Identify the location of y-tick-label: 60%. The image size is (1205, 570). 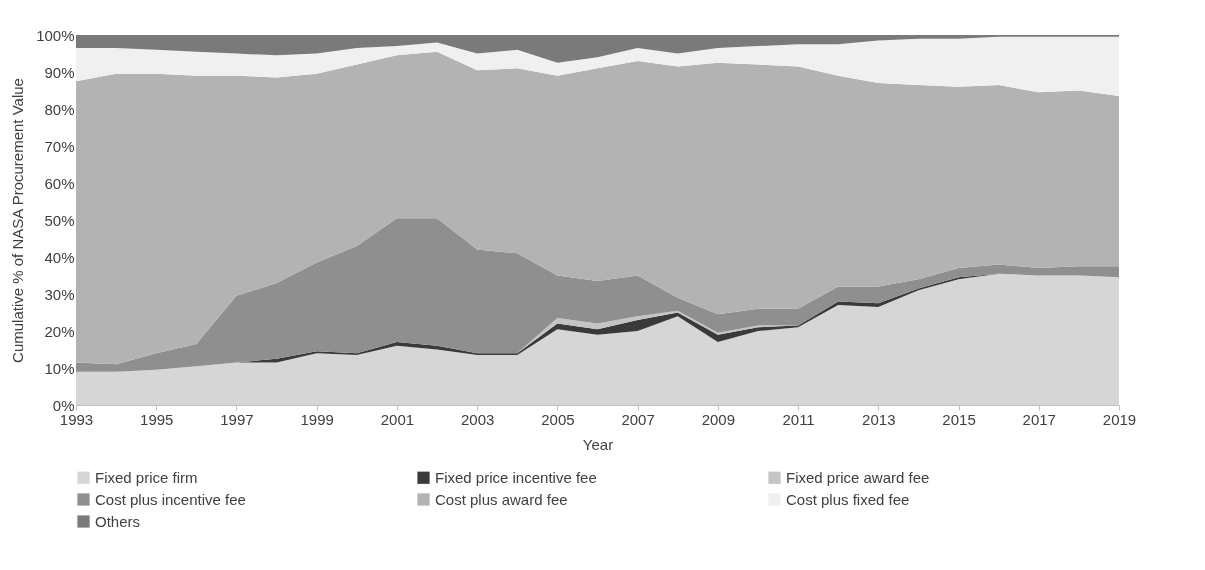
(59, 183).